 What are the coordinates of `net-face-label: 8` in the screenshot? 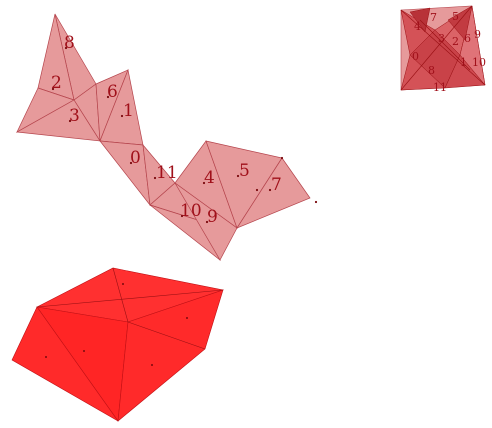 It's located at (69, 43).